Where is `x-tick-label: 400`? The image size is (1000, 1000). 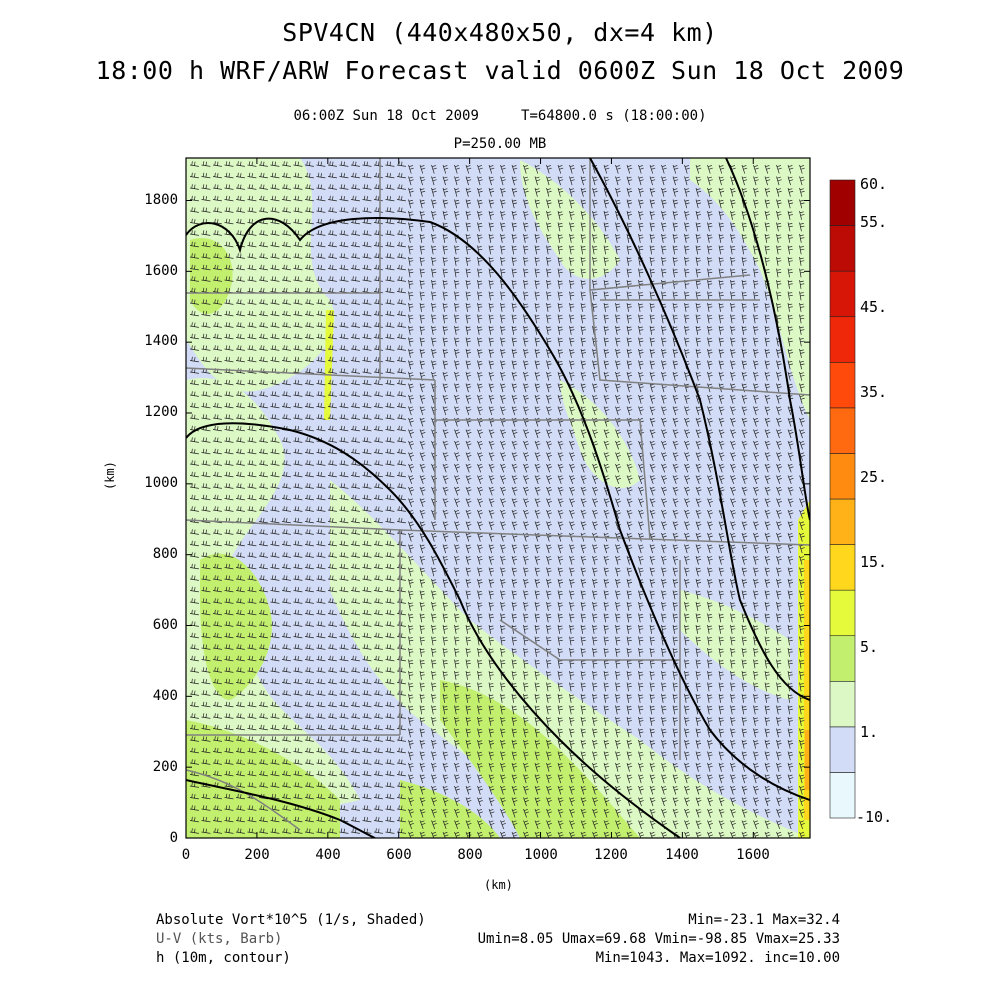 x-tick-label: 400 is located at coordinates (328, 855).